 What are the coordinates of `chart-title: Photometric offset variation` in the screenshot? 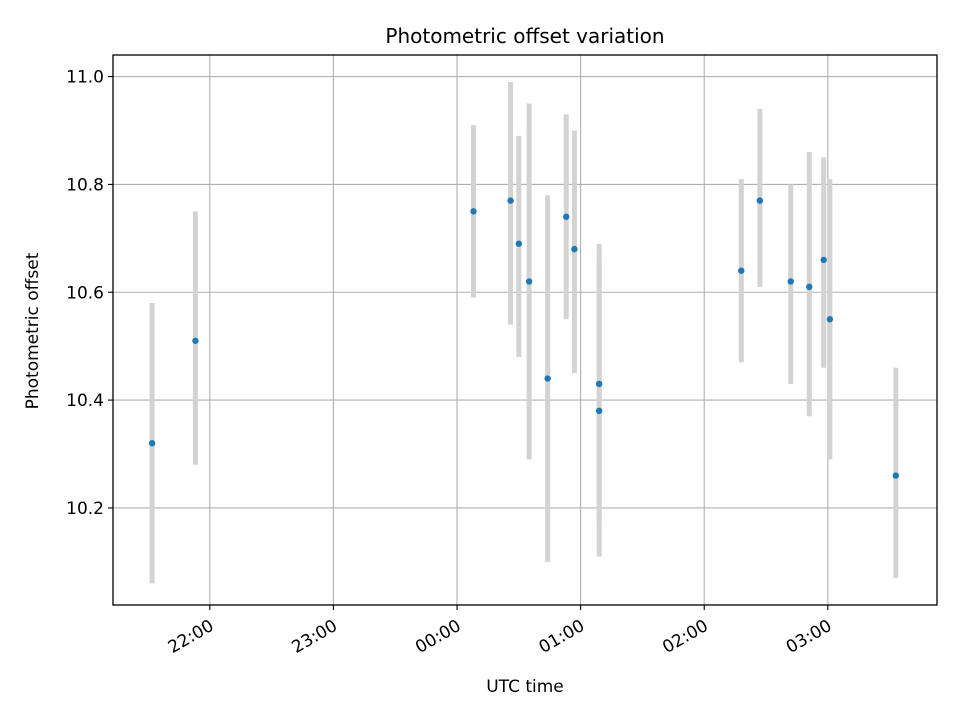 It's located at (524, 36).